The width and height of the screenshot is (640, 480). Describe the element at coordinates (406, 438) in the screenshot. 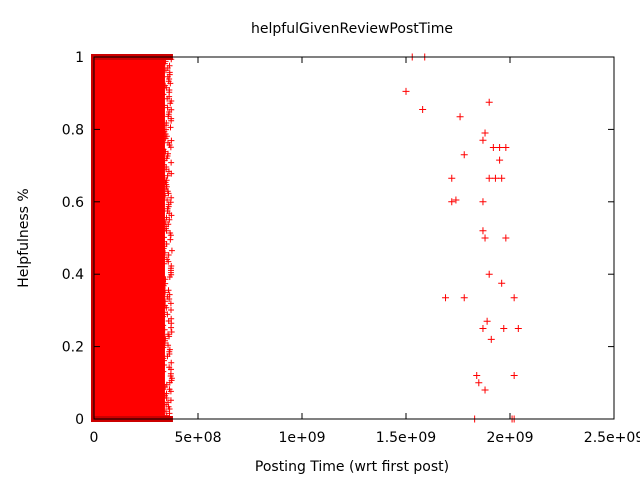

I see `x-tick-label: 1.5e+09` at that location.